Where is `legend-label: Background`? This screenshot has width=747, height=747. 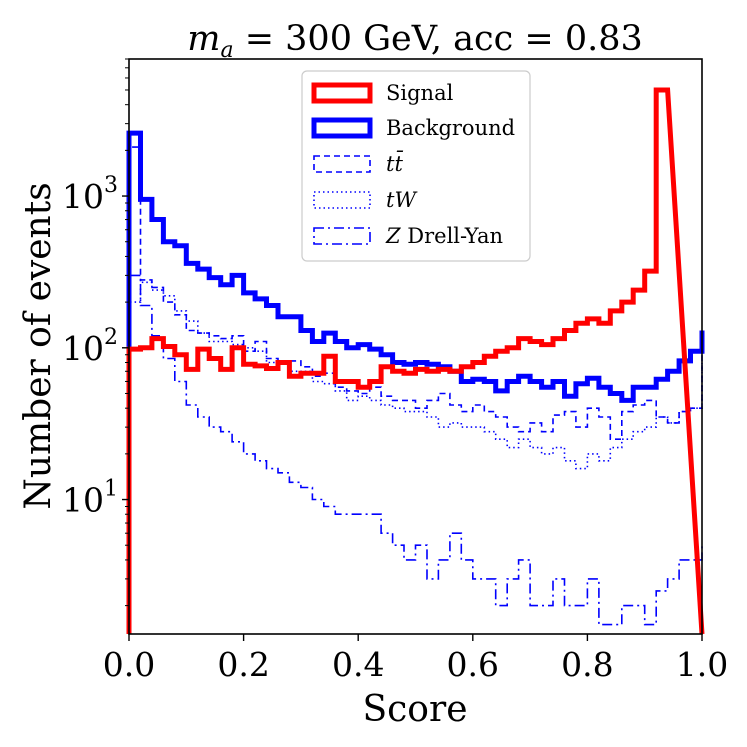
legend-label: Background is located at coordinates (450, 128).